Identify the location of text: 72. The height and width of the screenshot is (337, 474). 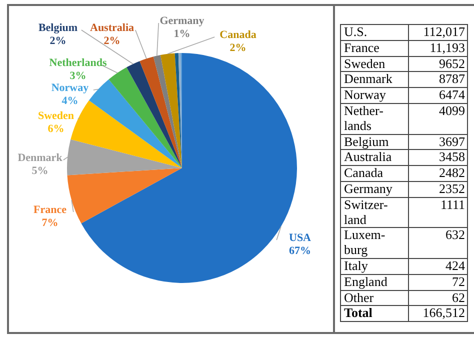
(458, 281).